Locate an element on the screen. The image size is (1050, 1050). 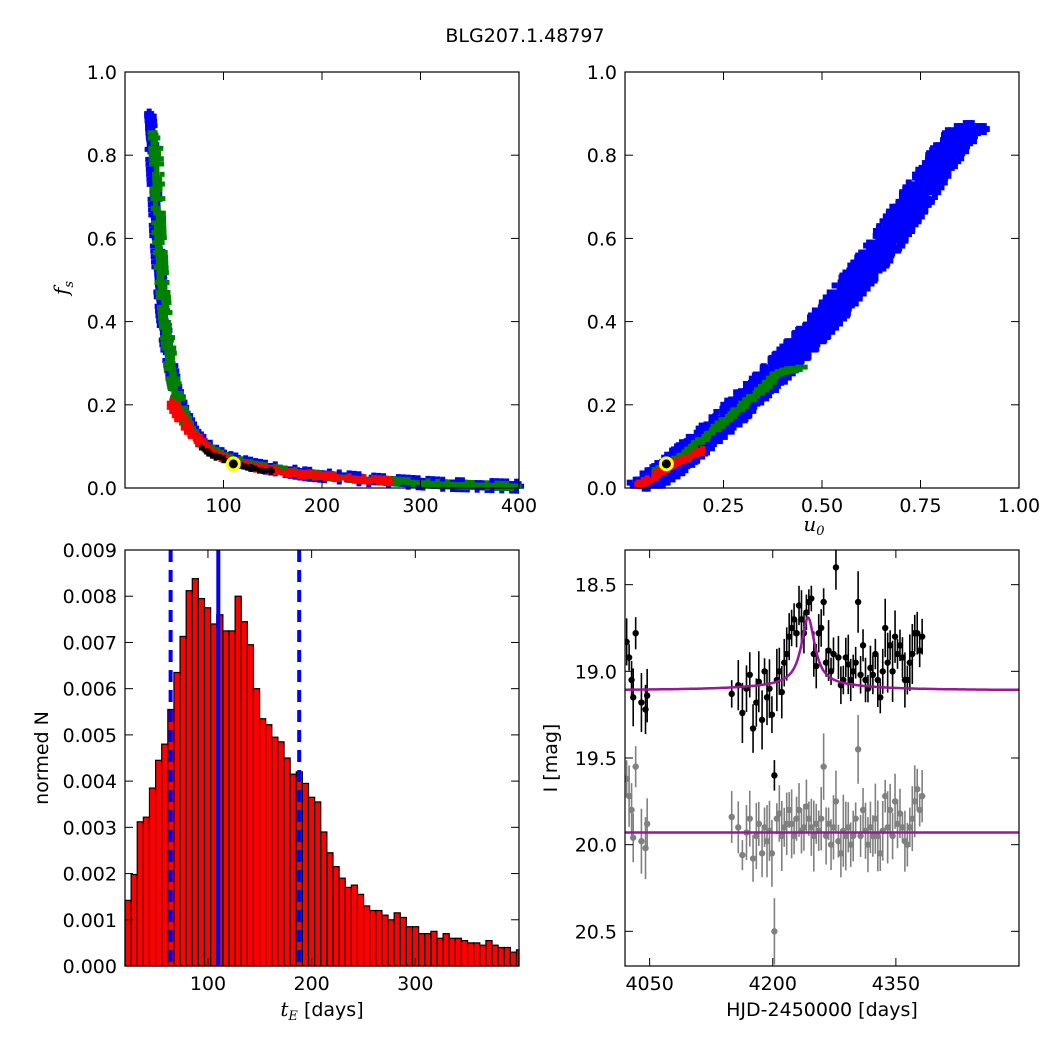
te-histogram-ytick-label: 0.007 is located at coordinates (90, 643).